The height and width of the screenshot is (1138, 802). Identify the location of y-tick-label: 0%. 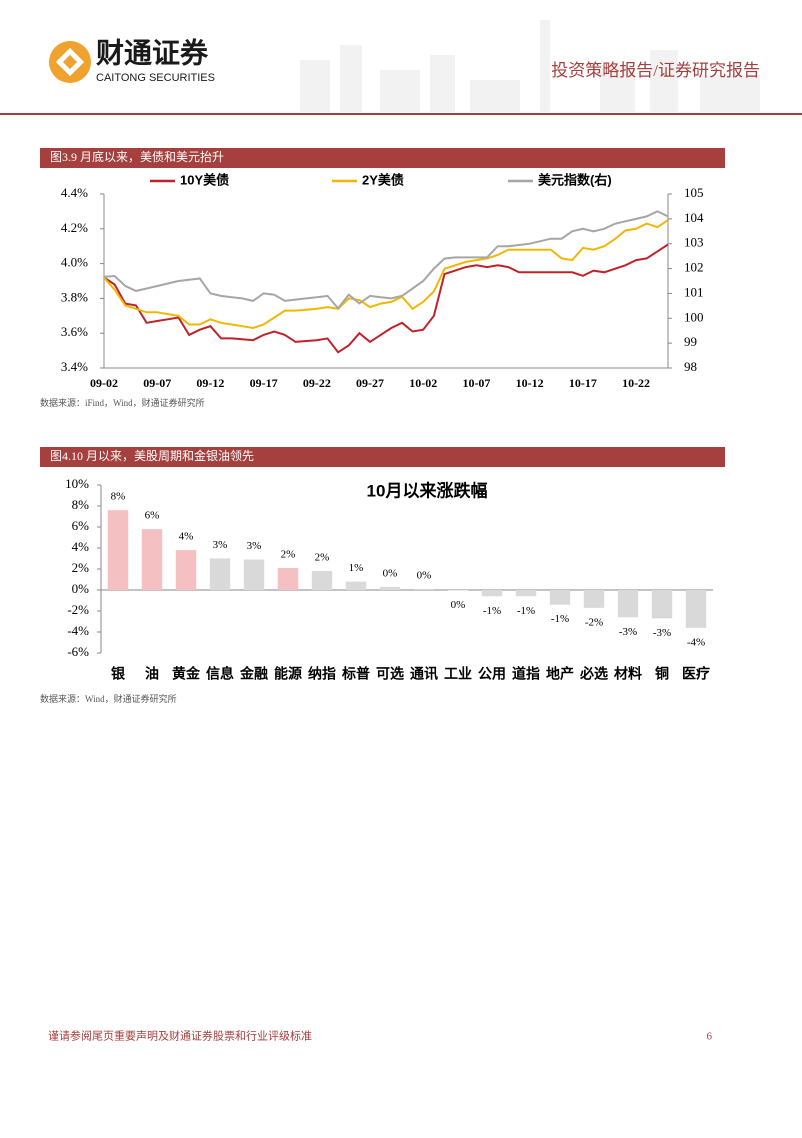
(81, 588).